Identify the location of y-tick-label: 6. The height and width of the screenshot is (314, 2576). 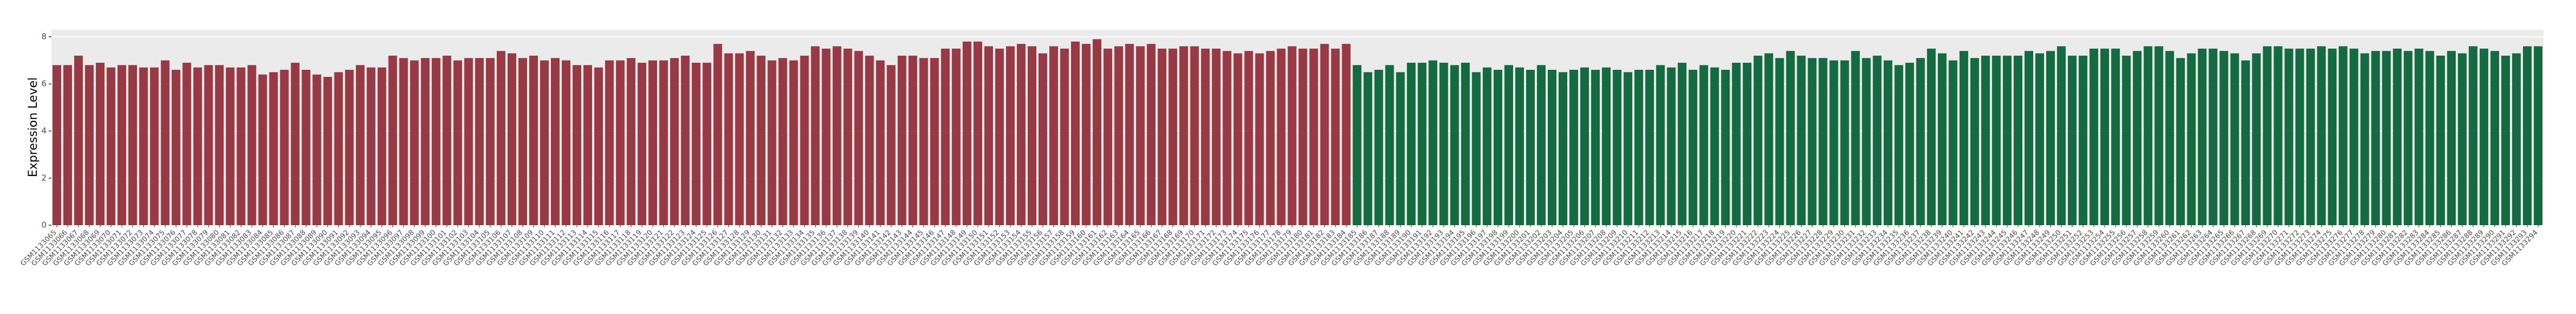
(44, 84).